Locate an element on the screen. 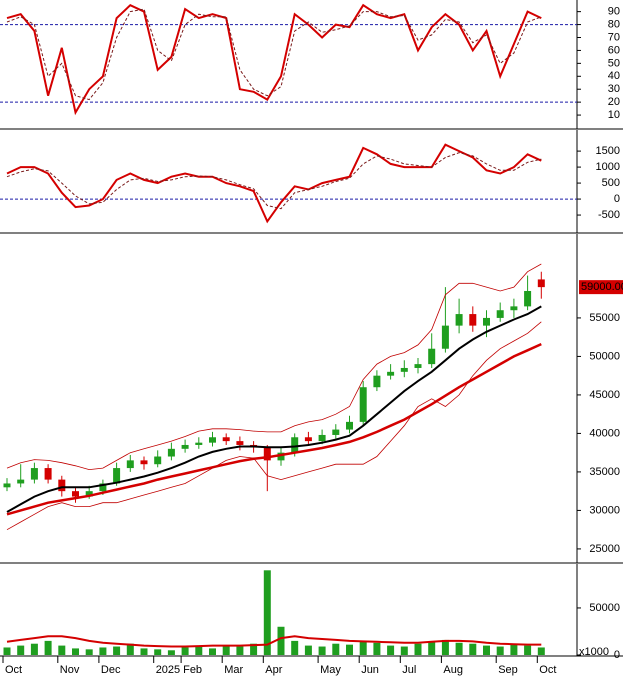 The height and width of the screenshot is (677, 623). last-price-box is located at coordinates (601, 287).